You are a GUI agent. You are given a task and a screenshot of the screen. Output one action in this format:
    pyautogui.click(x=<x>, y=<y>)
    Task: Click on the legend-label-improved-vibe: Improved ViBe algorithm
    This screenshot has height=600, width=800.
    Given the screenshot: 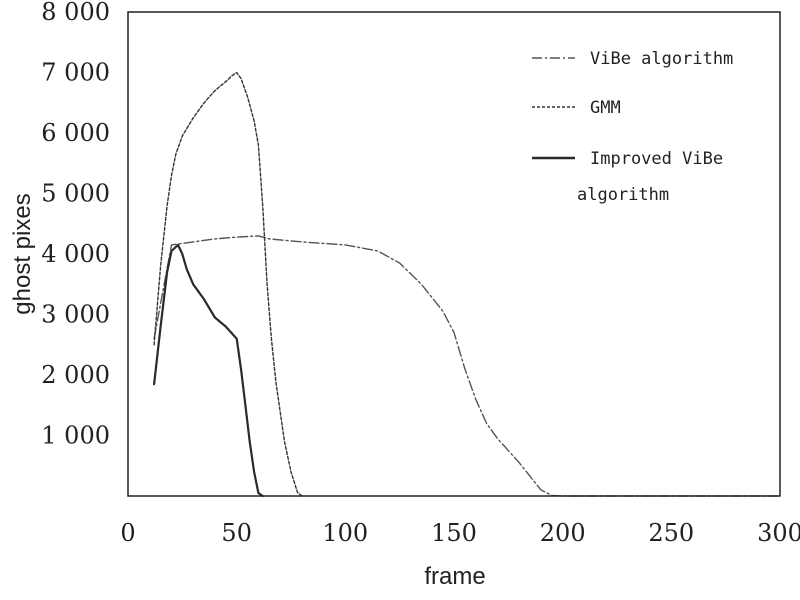 What is the action you would take?
    pyautogui.click(x=650, y=177)
    